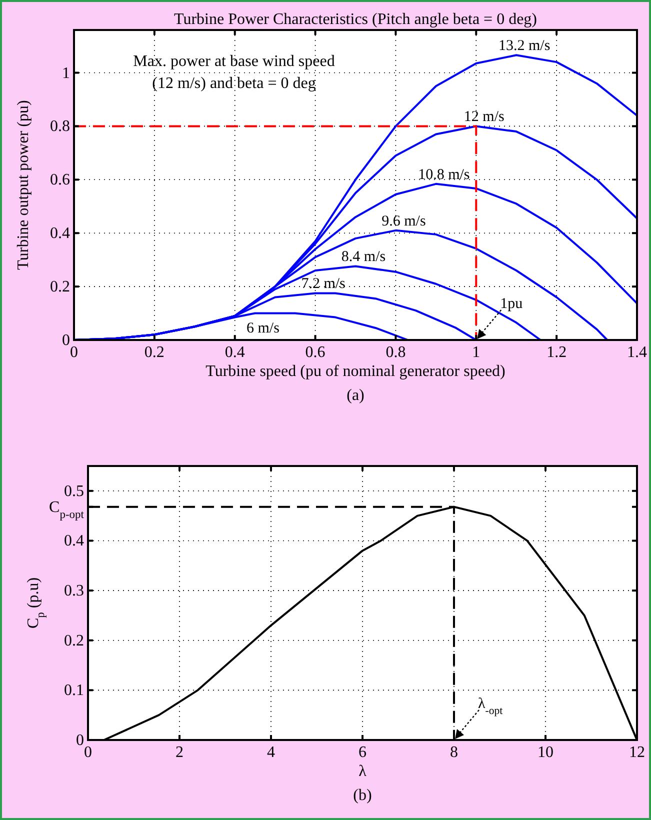 This screenshot has height=820, width=651. What do you see at coordinates (637, 752) in the screenshot?
I see `x-tick-label: 12` at bounding box center [637, 752].